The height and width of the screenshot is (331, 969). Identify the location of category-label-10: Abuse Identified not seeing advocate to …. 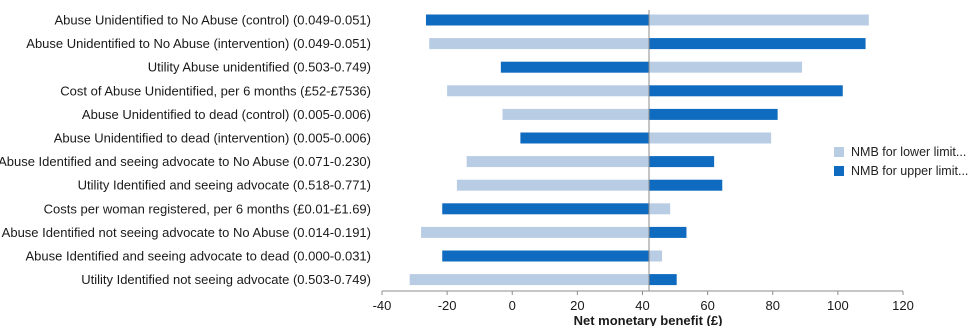
(186, 232).